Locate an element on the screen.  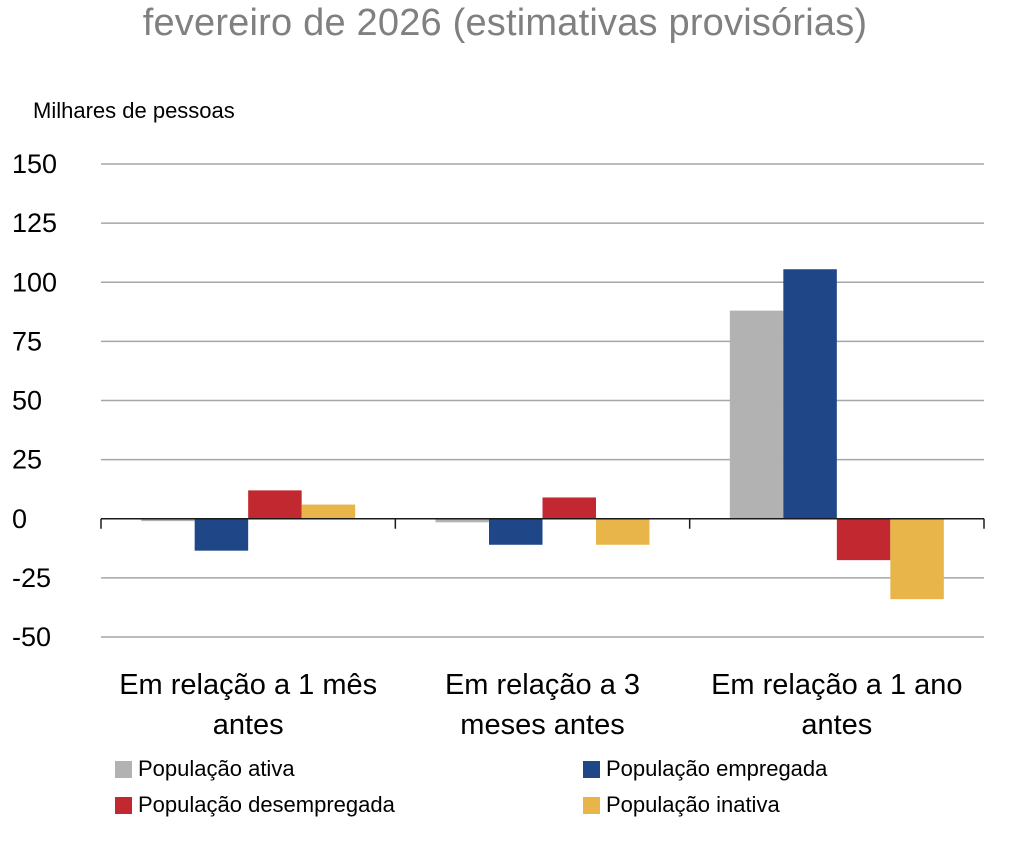
y-axis-label: Milhares de pessoas is located at coordinates (134, 110).